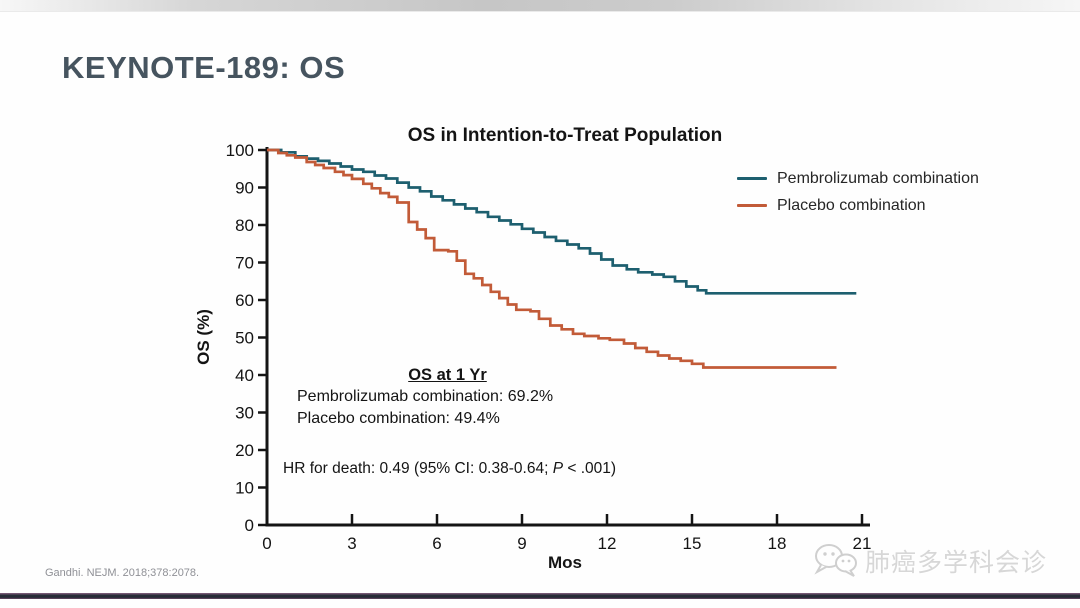 Image resolution: width=1080 pixels, height=608 pixels. What do you see at coordinates (562, 221) in the screenshot?
I see `series-0-curve` at bounding box center [562, 221].